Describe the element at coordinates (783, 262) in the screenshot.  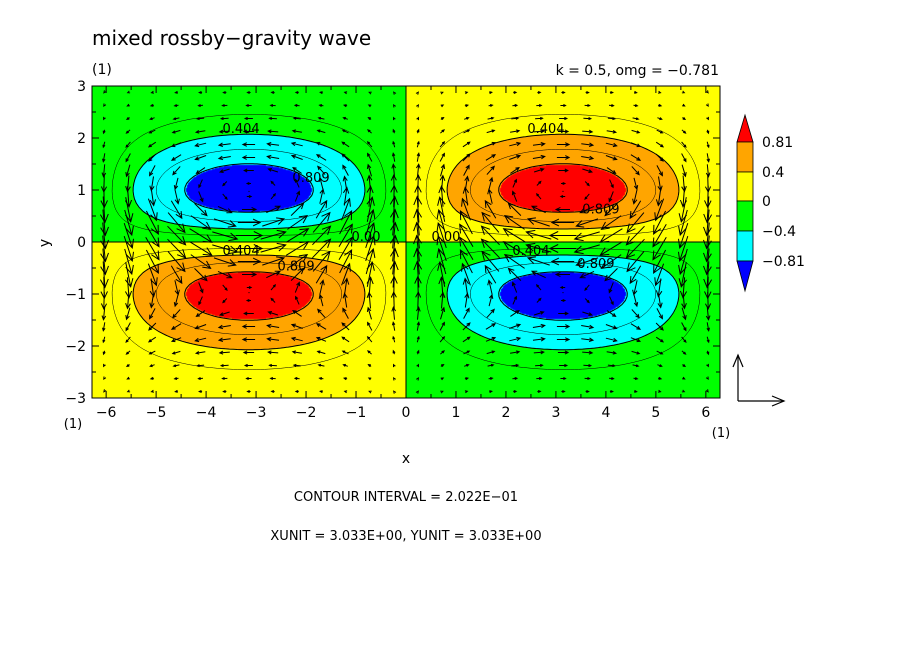
I see `legend-label: −0.81` at that location.